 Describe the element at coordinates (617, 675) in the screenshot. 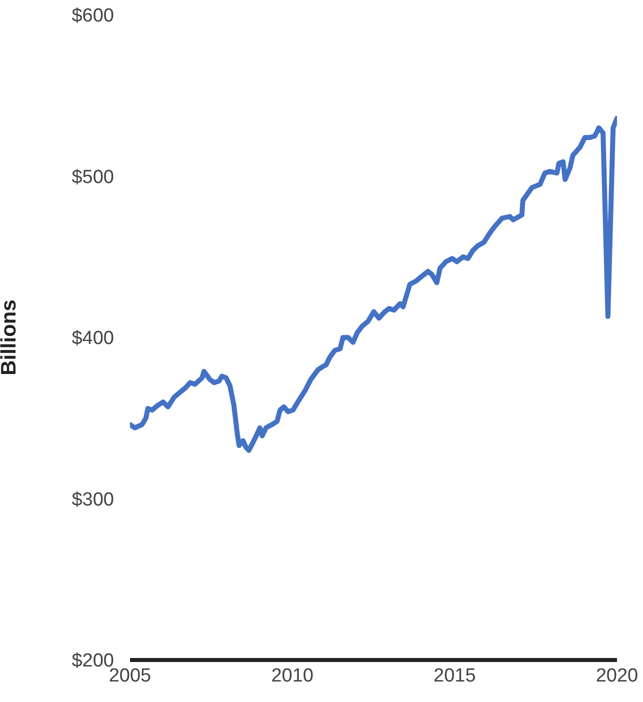

I see `x-tick-label: 2020` at that location.